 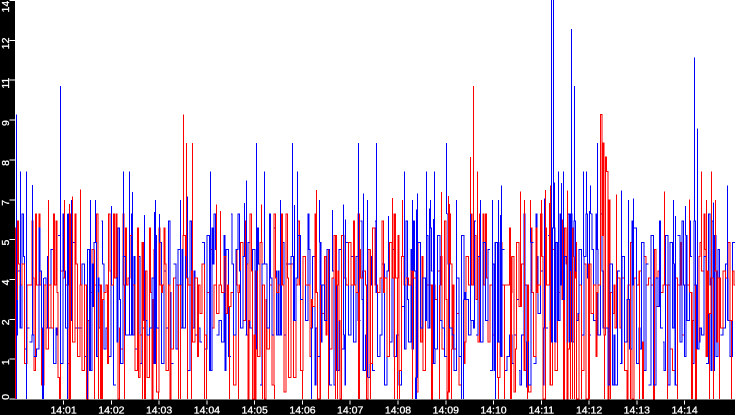 I want to click on svg-text: 14:09, so click(x=446, y=410).